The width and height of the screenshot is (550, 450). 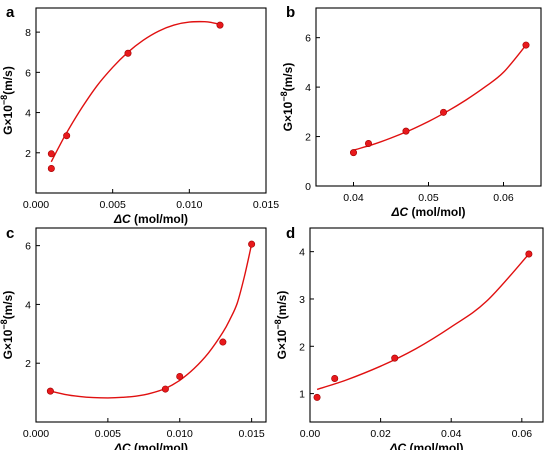 I want to click on panel-letter-c: c, so click(x=10, y=233).